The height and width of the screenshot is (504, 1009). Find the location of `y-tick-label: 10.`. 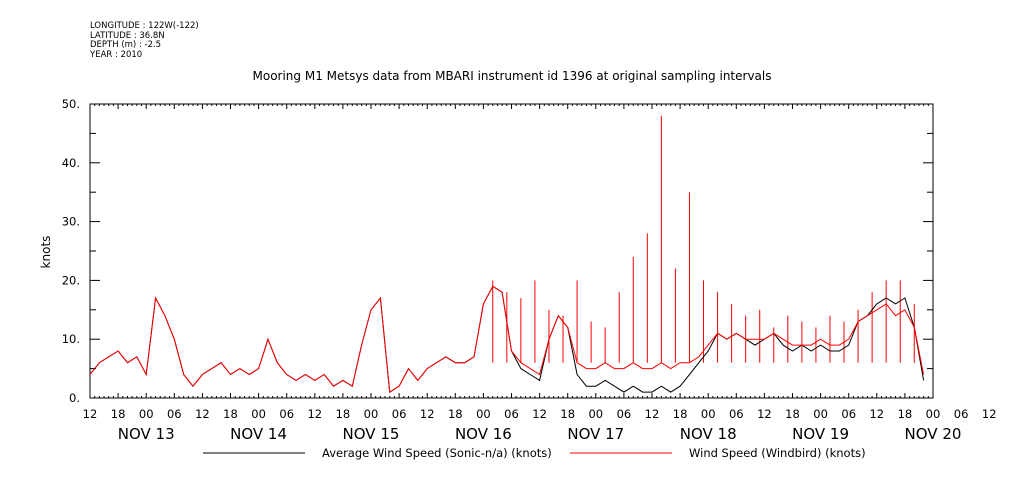

y-tick-label: 10. is located at coordinates (71, 339).